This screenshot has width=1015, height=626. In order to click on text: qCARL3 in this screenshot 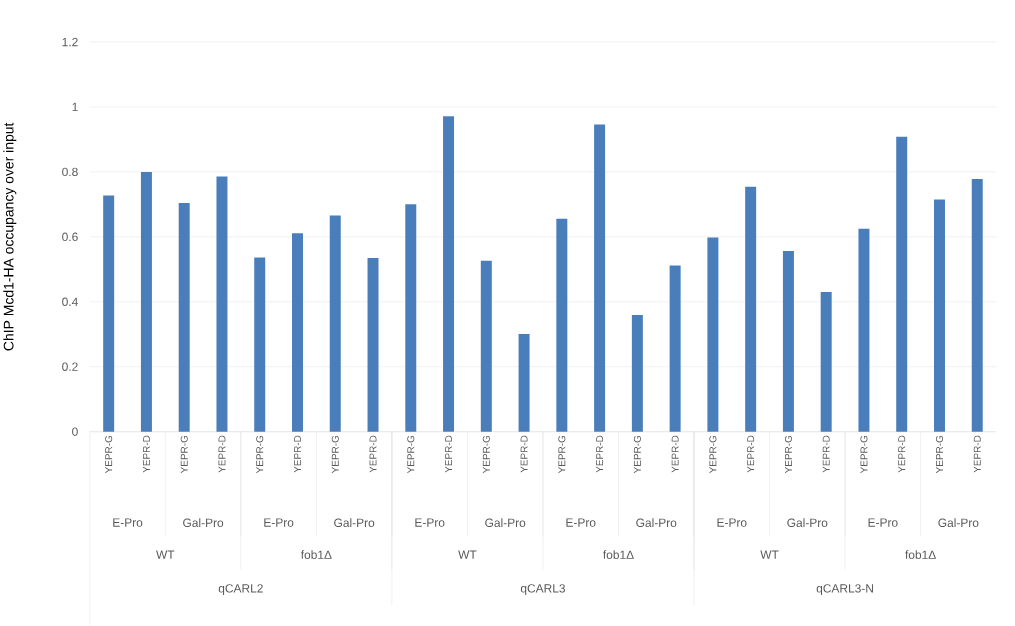, I will do `click(542, 590)`.